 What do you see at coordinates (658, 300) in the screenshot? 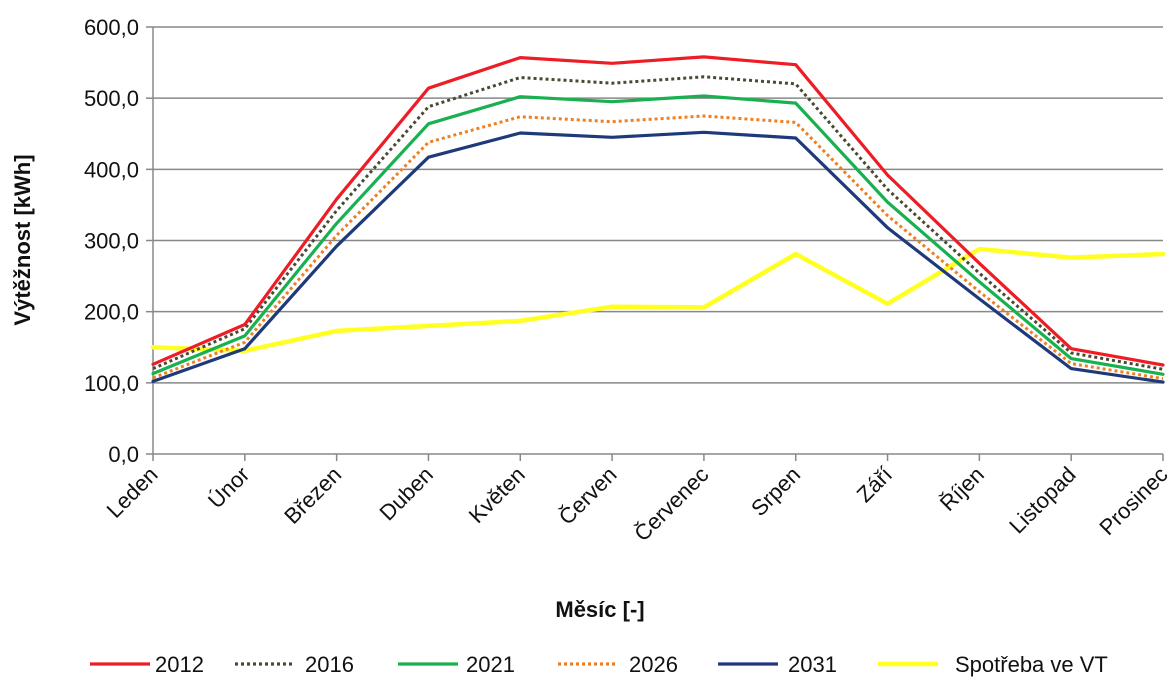
I see `series-line-spotřeba-ve-vt` at bounding box center [658, 300].